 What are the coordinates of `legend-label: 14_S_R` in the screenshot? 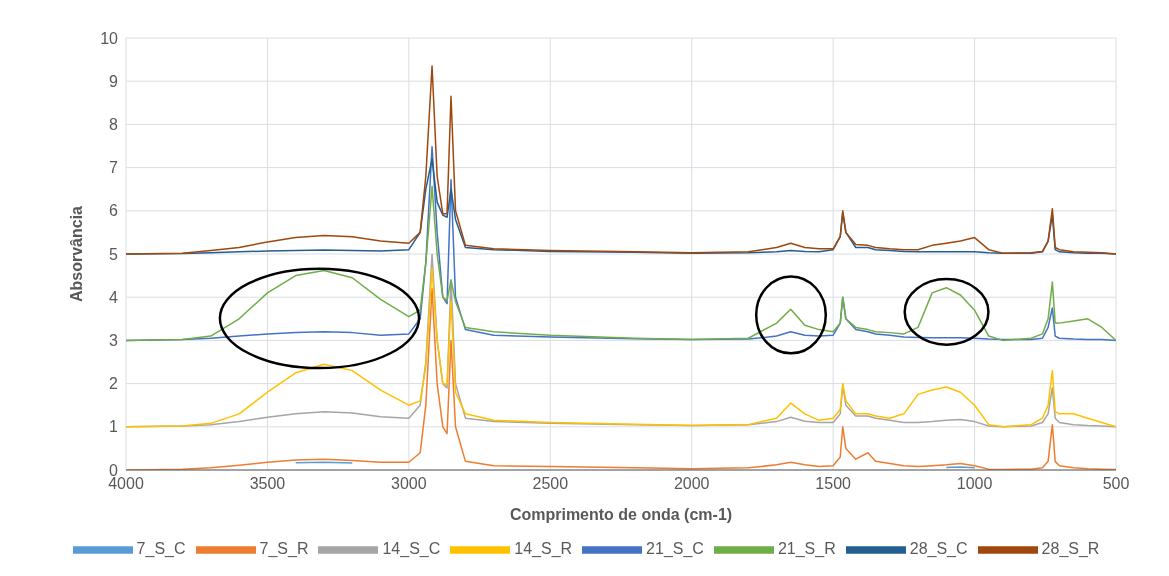 It's located at (543, 549).